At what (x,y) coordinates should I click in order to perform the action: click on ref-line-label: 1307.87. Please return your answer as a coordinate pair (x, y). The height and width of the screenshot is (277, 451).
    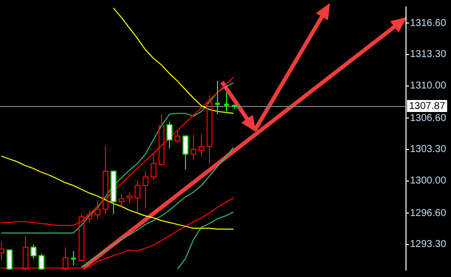
    Looking at the image, I should click on (427, 106).